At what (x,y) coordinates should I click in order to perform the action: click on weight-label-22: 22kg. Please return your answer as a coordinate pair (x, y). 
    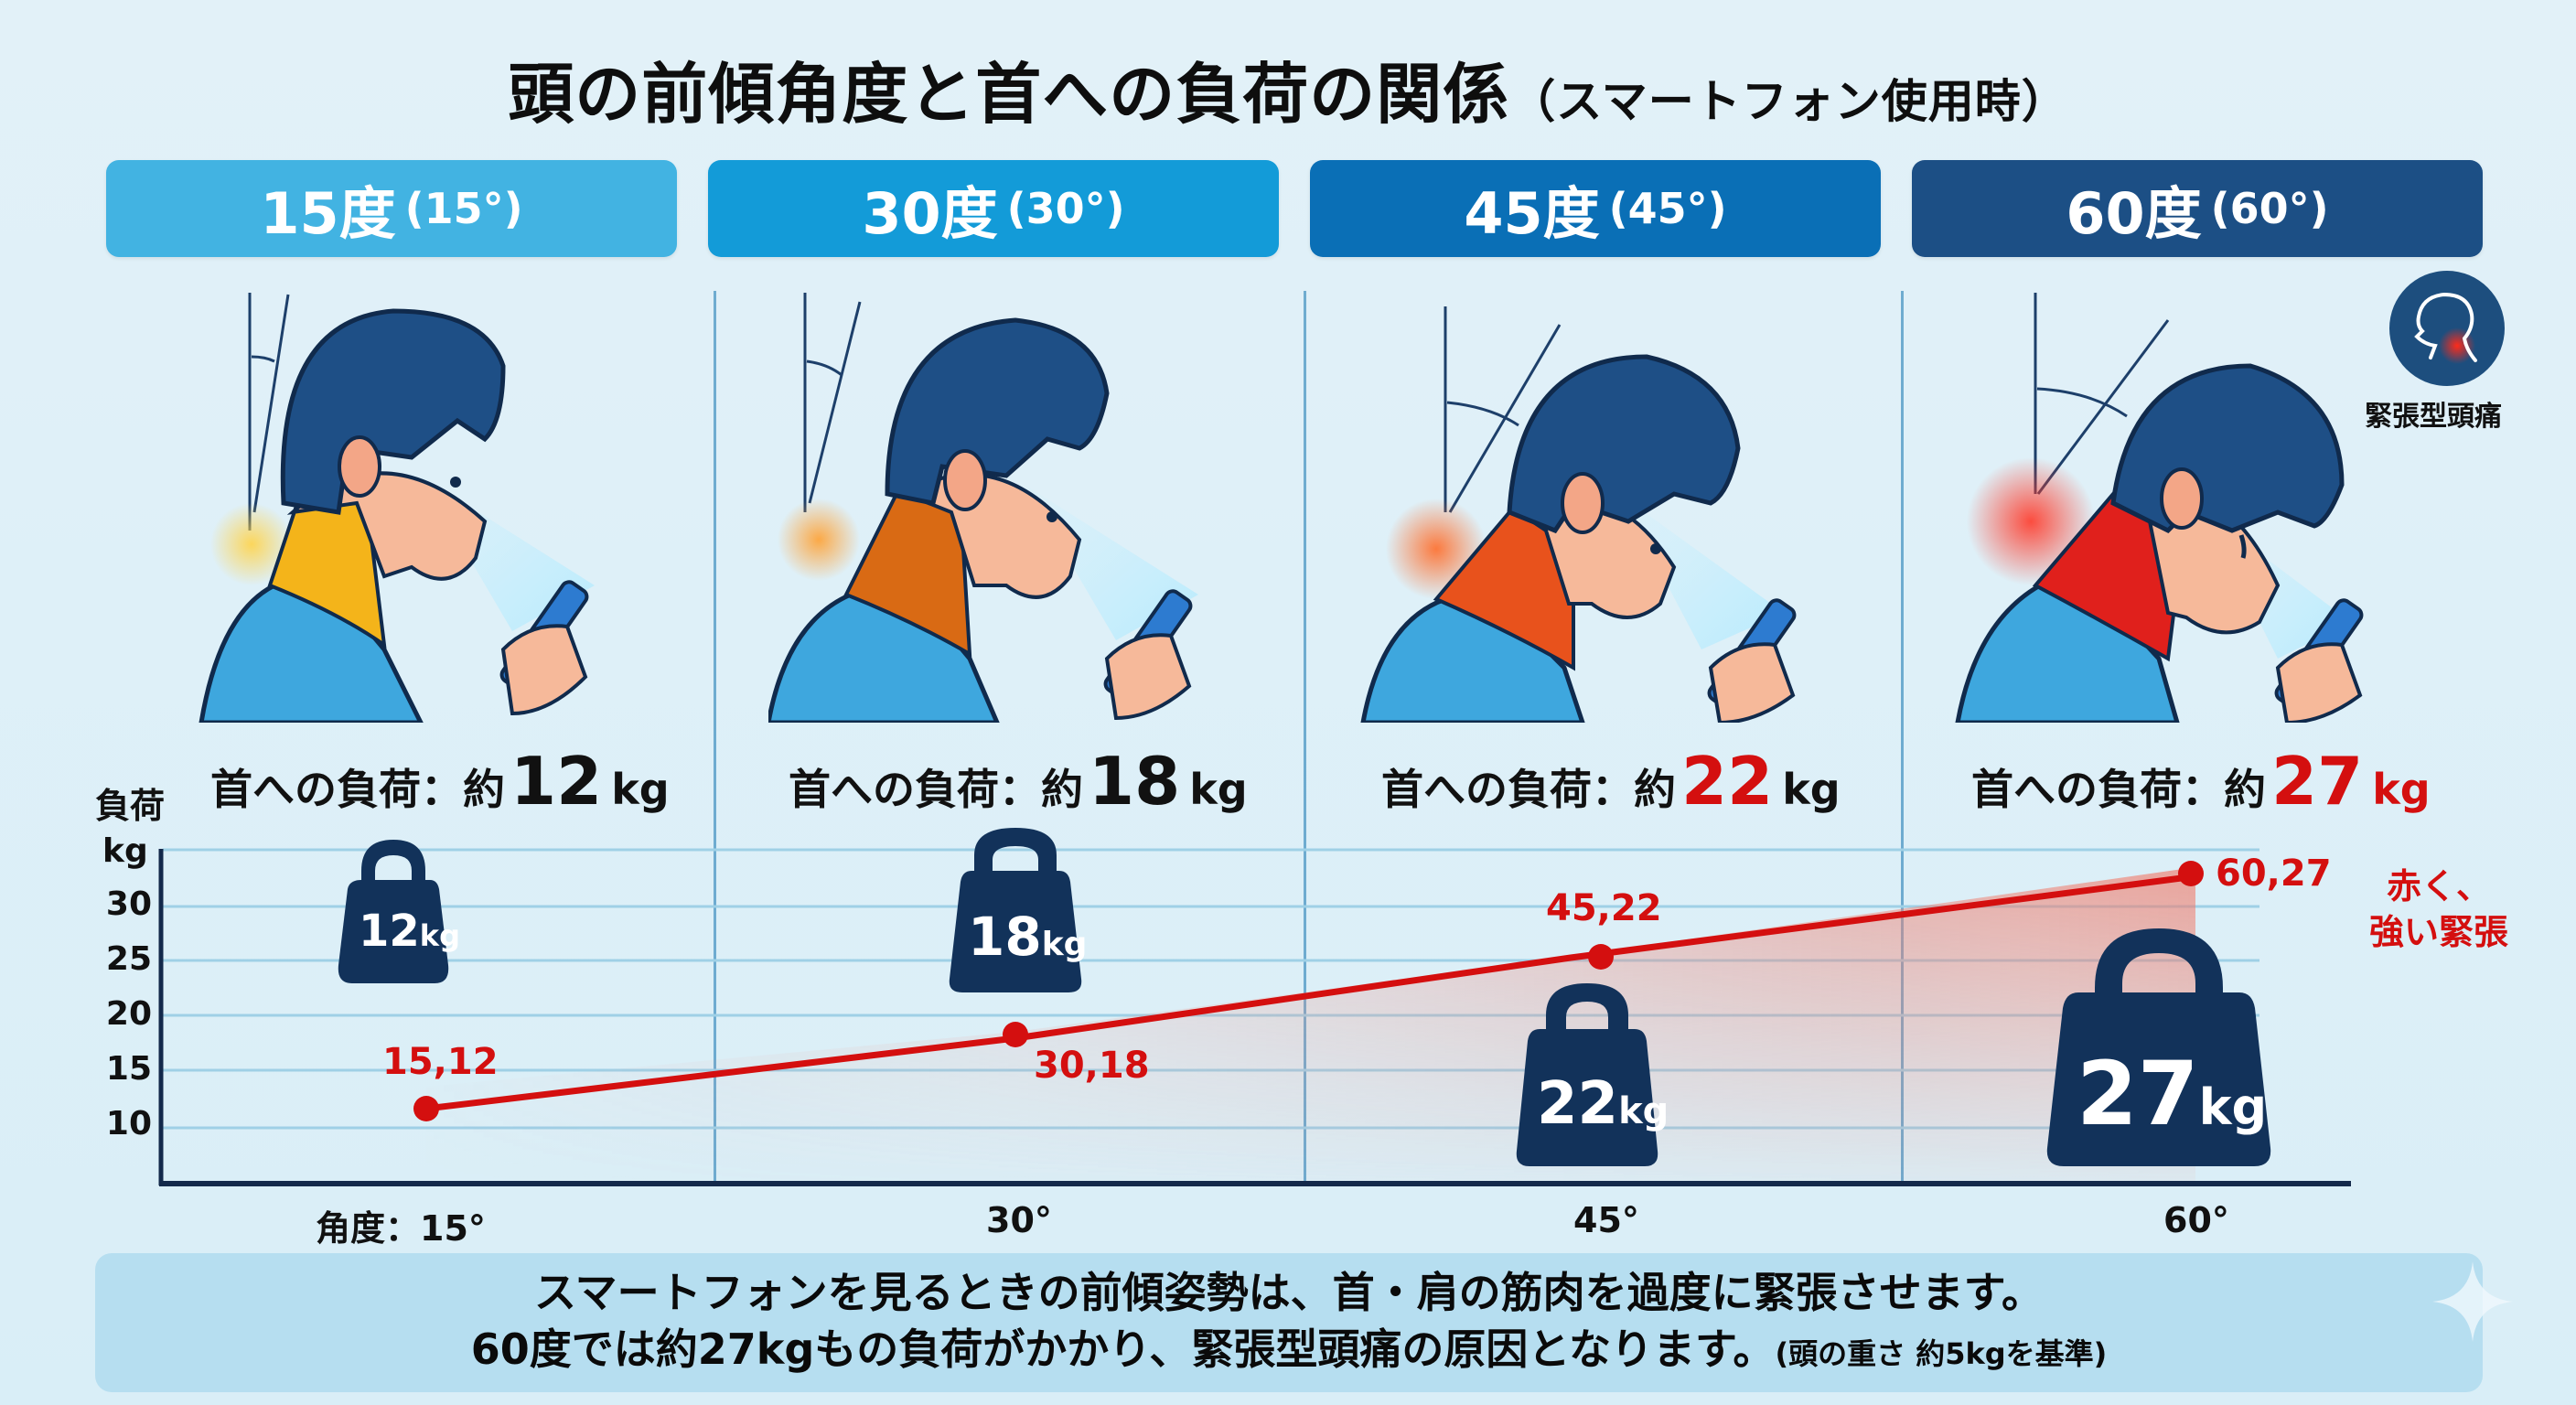
    Looking at the image, I should click on (1603, 1104).